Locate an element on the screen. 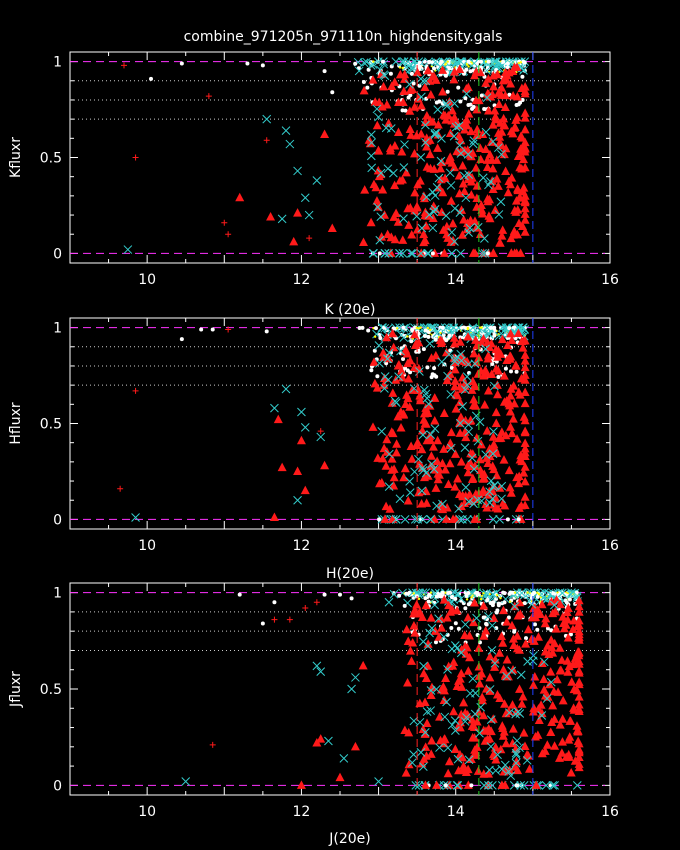 Image resolution: width=680 pixels, height=850 pixels. x-tick-label: 14 is located at coordinates (456, 812).